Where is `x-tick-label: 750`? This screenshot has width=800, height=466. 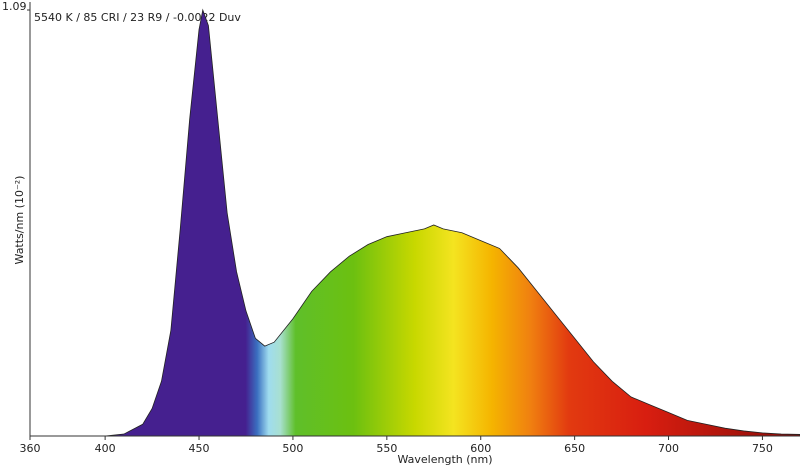 x-tick-label: 750 is located at coordinates (762, 448).